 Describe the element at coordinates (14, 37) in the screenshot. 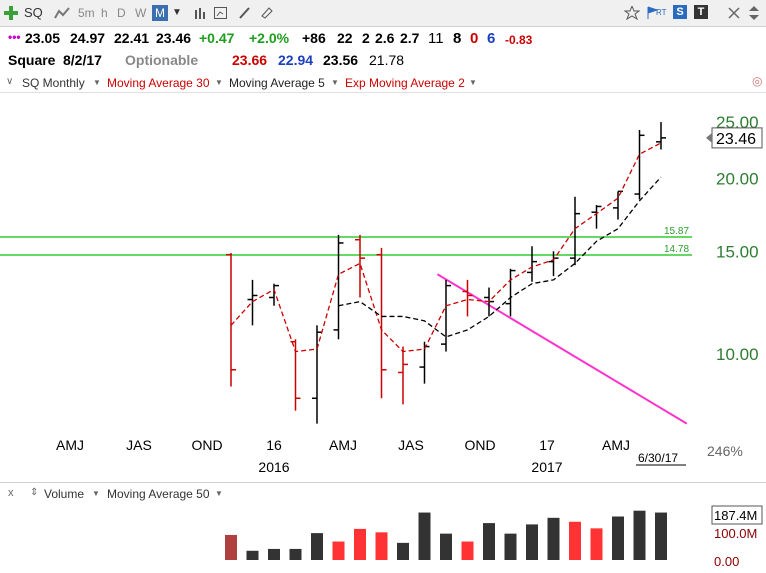

I see `menu-dots-icon: •••` at that location.